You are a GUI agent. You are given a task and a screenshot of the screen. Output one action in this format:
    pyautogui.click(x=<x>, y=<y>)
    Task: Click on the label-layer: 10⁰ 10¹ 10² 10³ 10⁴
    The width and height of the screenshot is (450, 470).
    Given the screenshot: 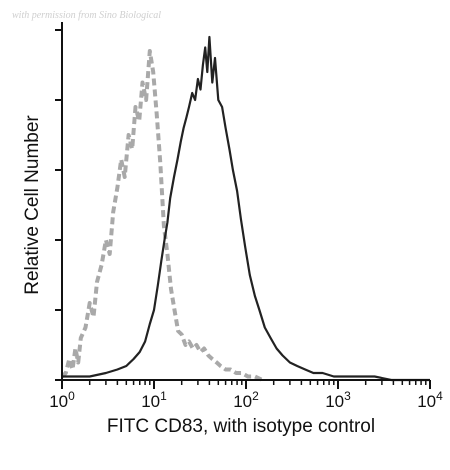 What is the action you would take?
    pyautogui.click(x=246, y=400)
    